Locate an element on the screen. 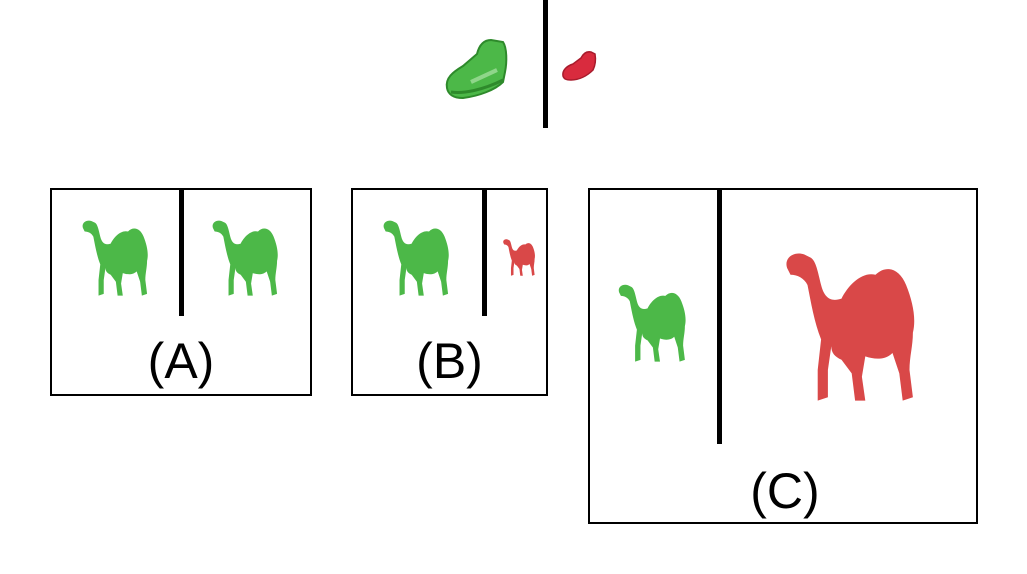  panel-a: (A) is located at coordinates (181, 292).